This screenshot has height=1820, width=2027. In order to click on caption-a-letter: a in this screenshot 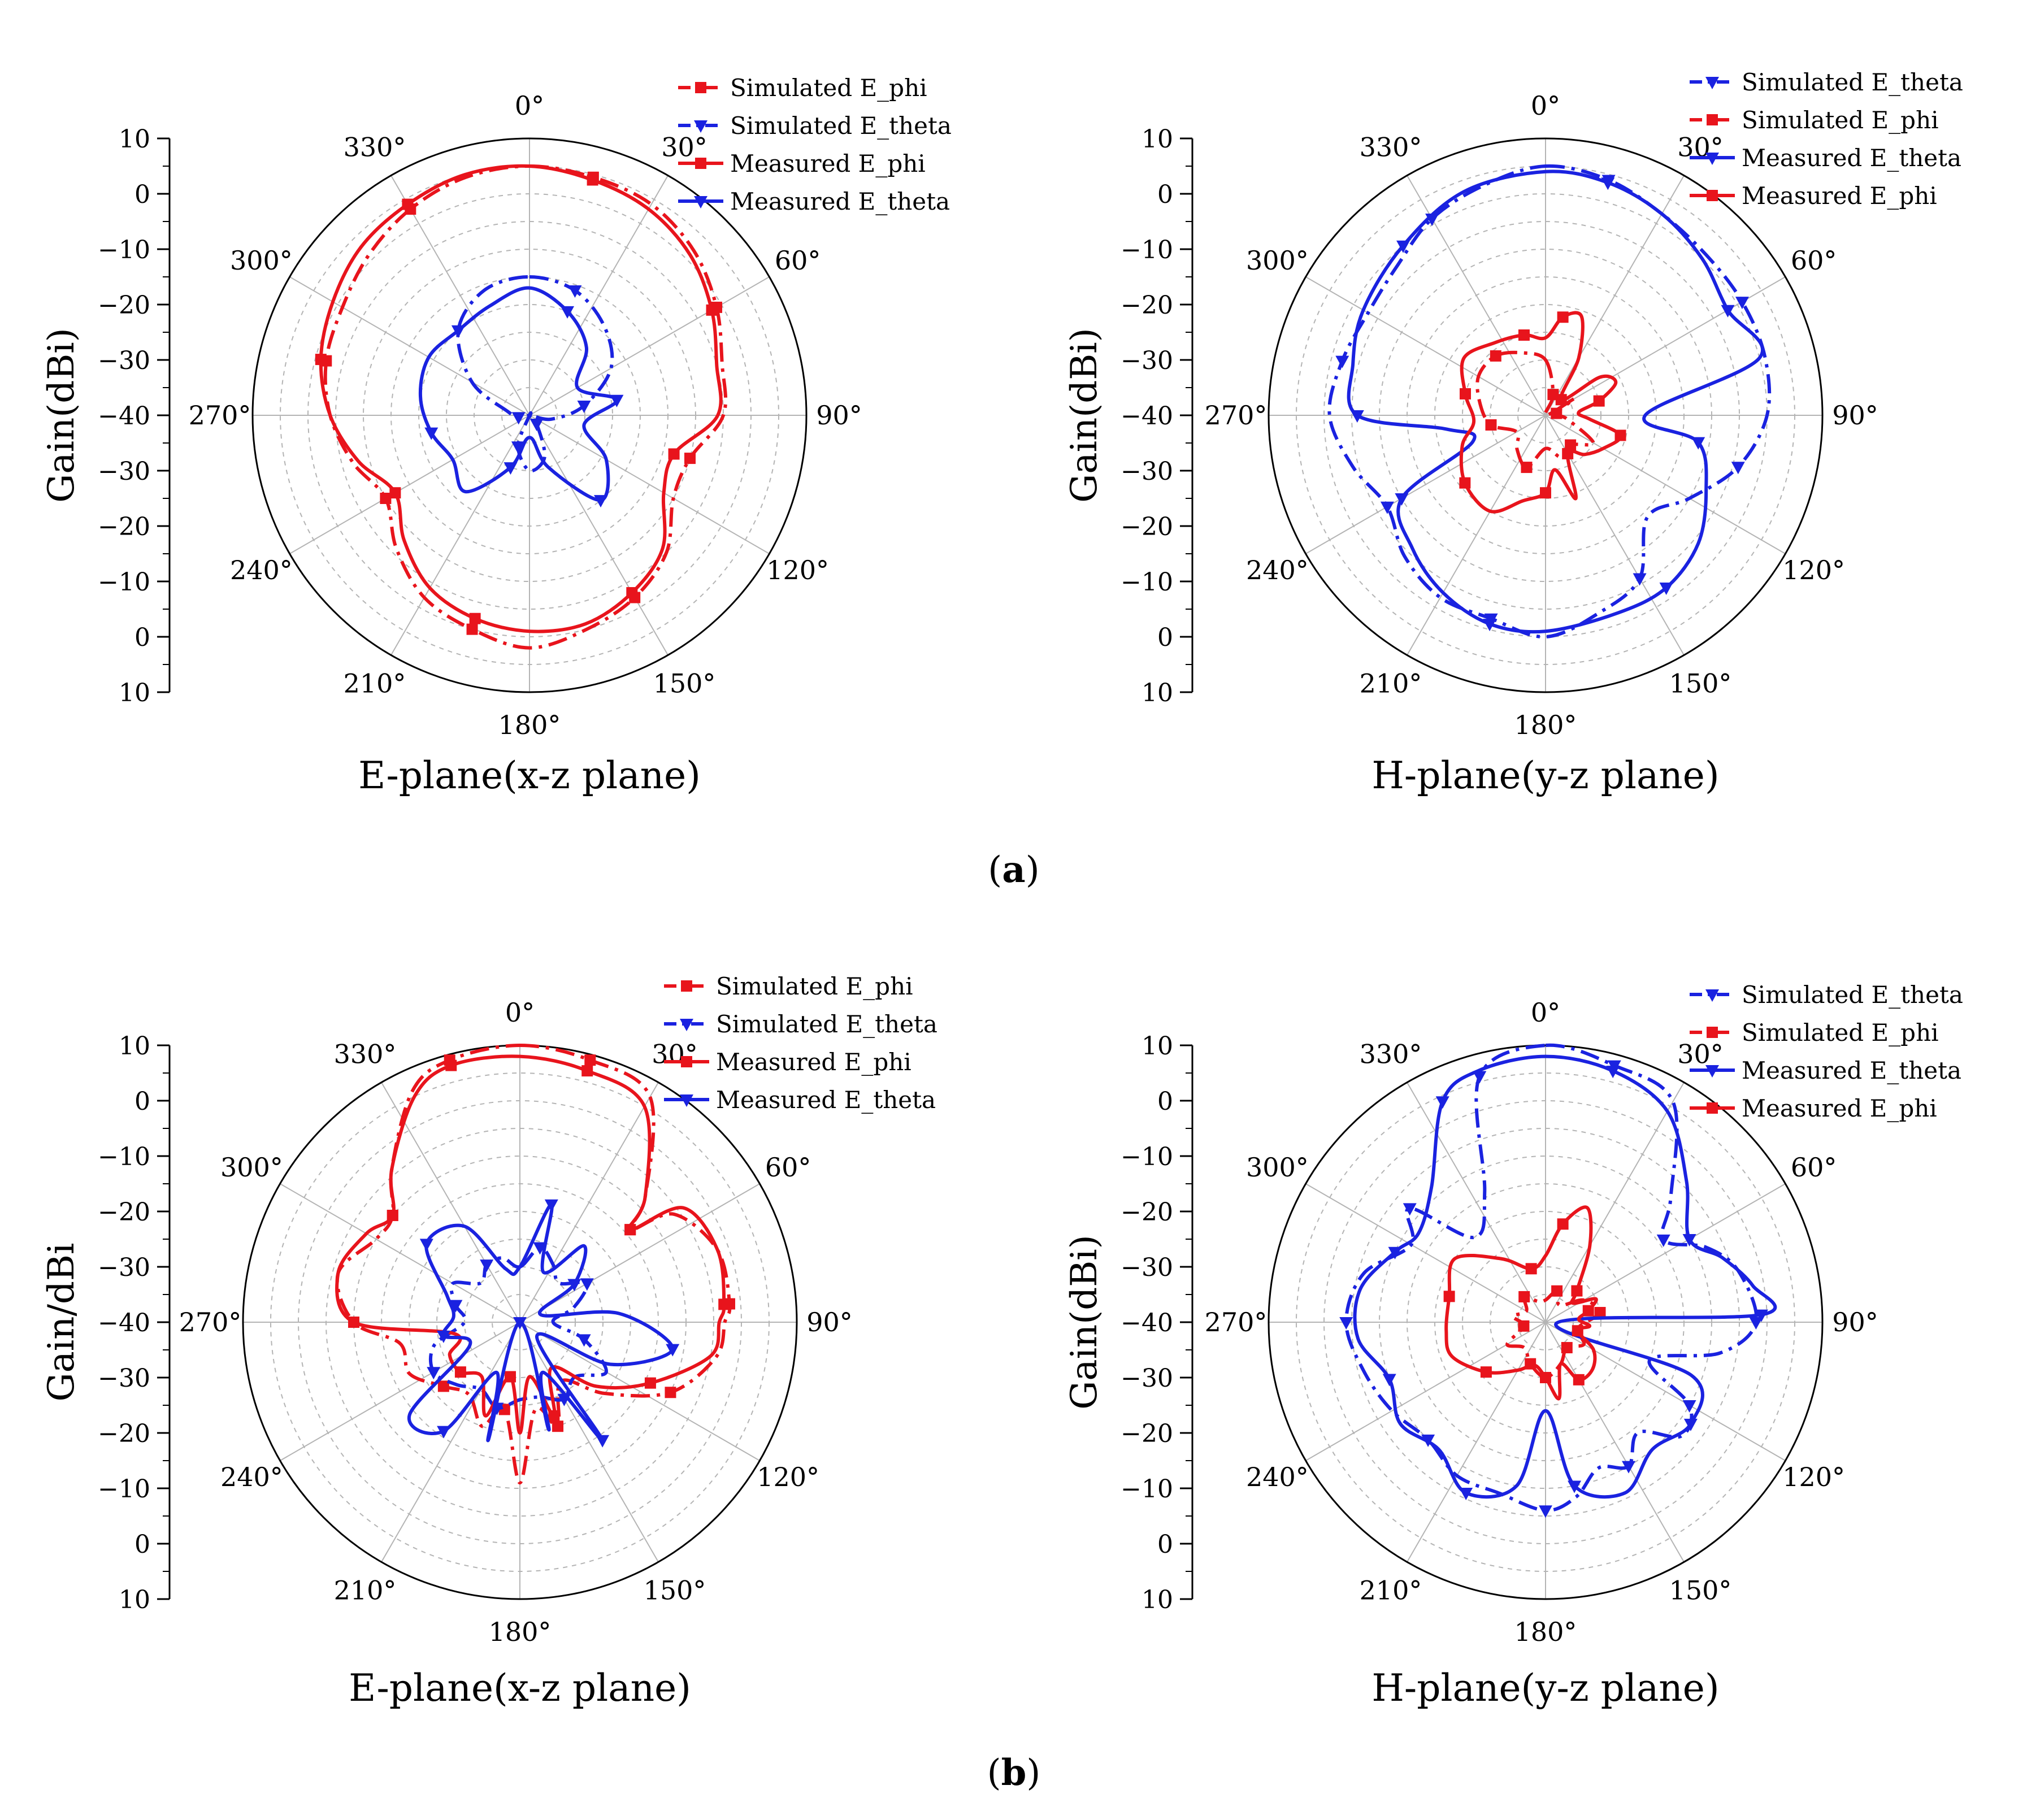, I will do `click(1014, 870)`.